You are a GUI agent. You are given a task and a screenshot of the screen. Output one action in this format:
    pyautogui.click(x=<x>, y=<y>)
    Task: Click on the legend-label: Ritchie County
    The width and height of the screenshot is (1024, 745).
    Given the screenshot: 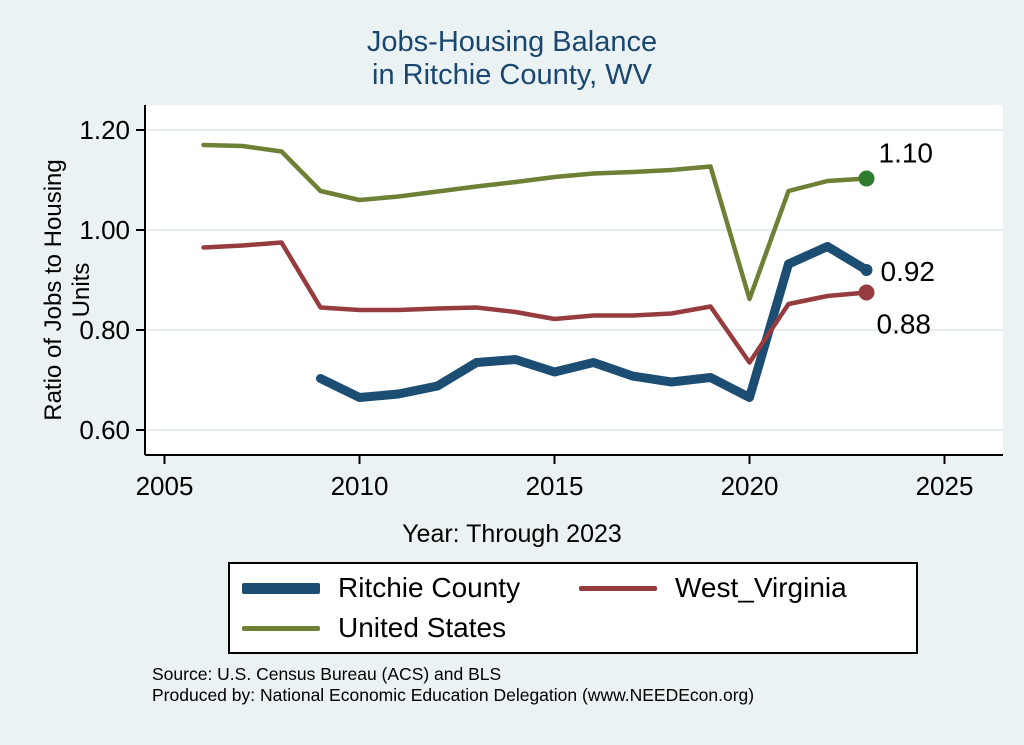 What is the action you would take?
    pyautogui.click(x=429, y=587)
    